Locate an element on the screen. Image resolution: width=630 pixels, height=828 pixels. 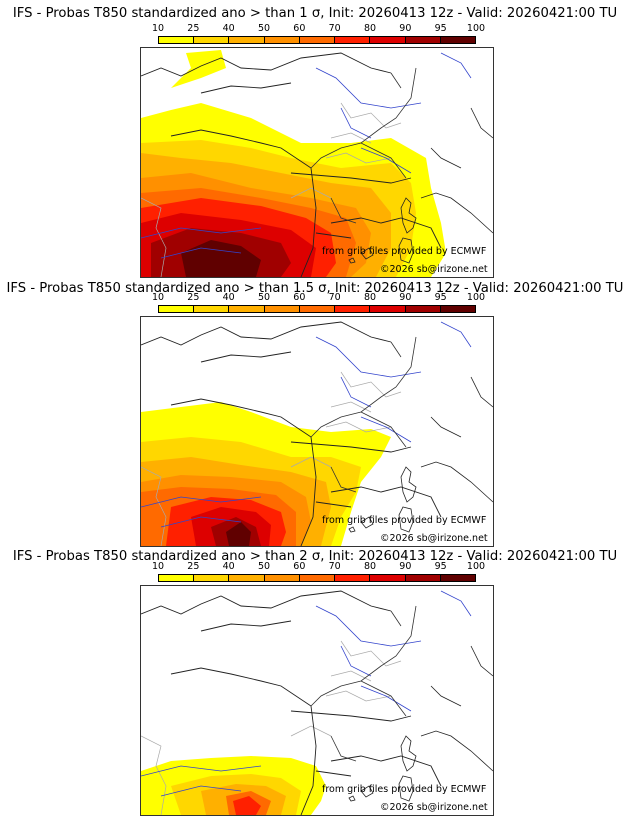
panel-1-colorbar-ticks: 10 25 40 50 60 70 80 90 95 100 is located at coordinates (318, 28).